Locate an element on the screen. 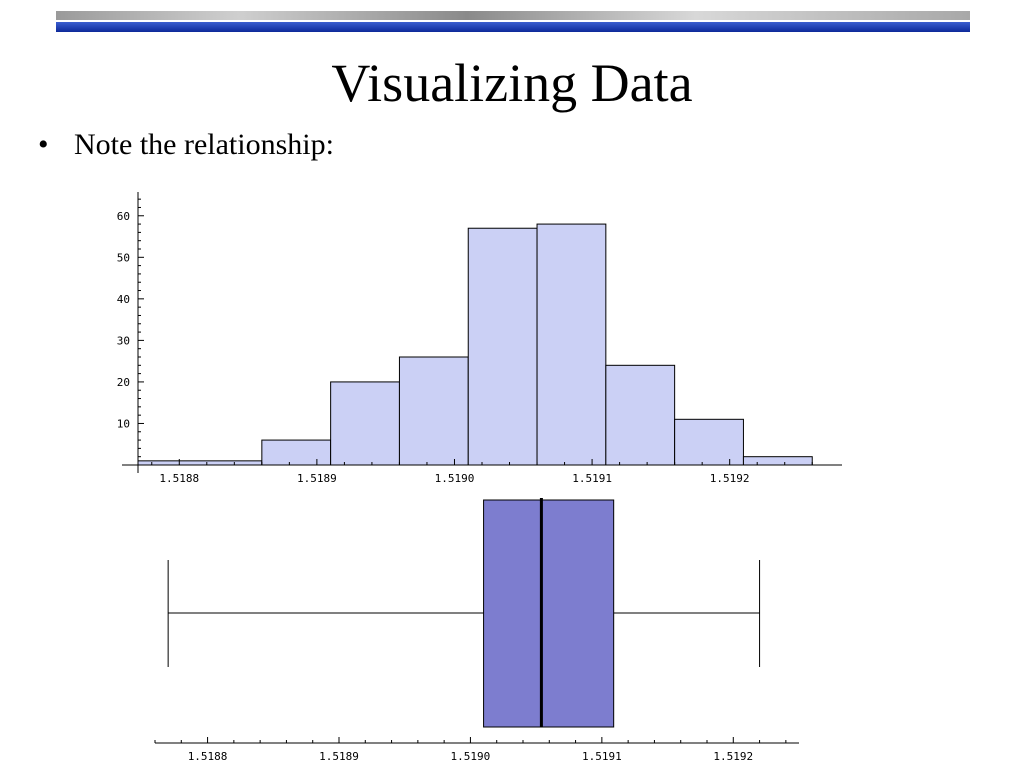 The height and width of the screenshot is (768, 1024). histogram-x-tick-label: 1.5192 is located at coordinates (730, 478).